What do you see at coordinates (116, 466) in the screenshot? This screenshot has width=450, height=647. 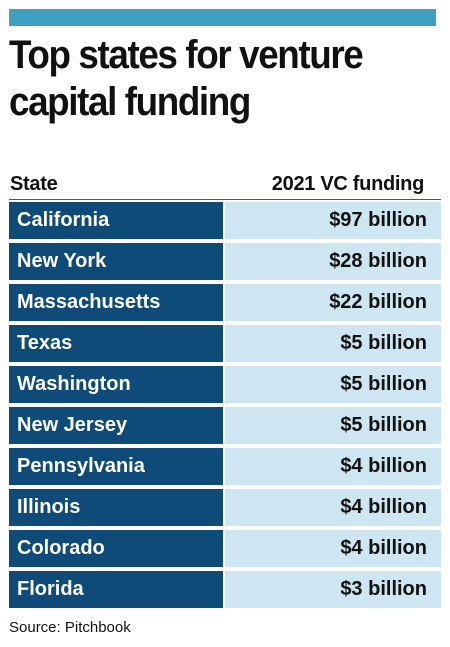 I see `state-cell: Pennsylvania` at bounding box center [116, 466].